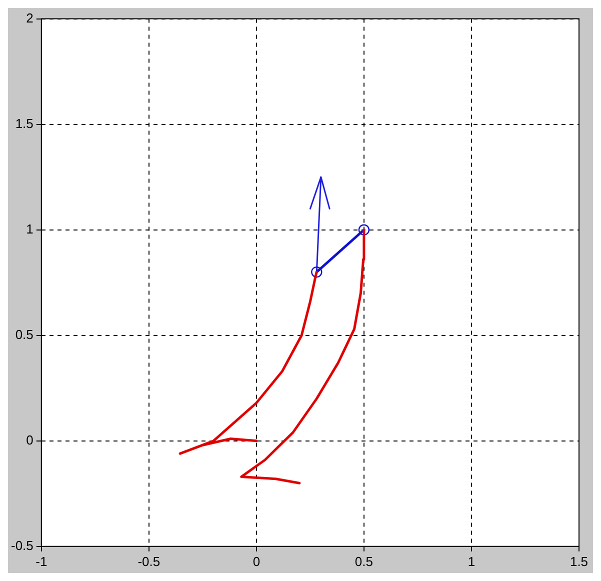 The image size is (601, 581). What do you see at coordinates (149, 561) in the screenshot?
I see `x-tick-label: -0.5` at bounding box center [149, 561].